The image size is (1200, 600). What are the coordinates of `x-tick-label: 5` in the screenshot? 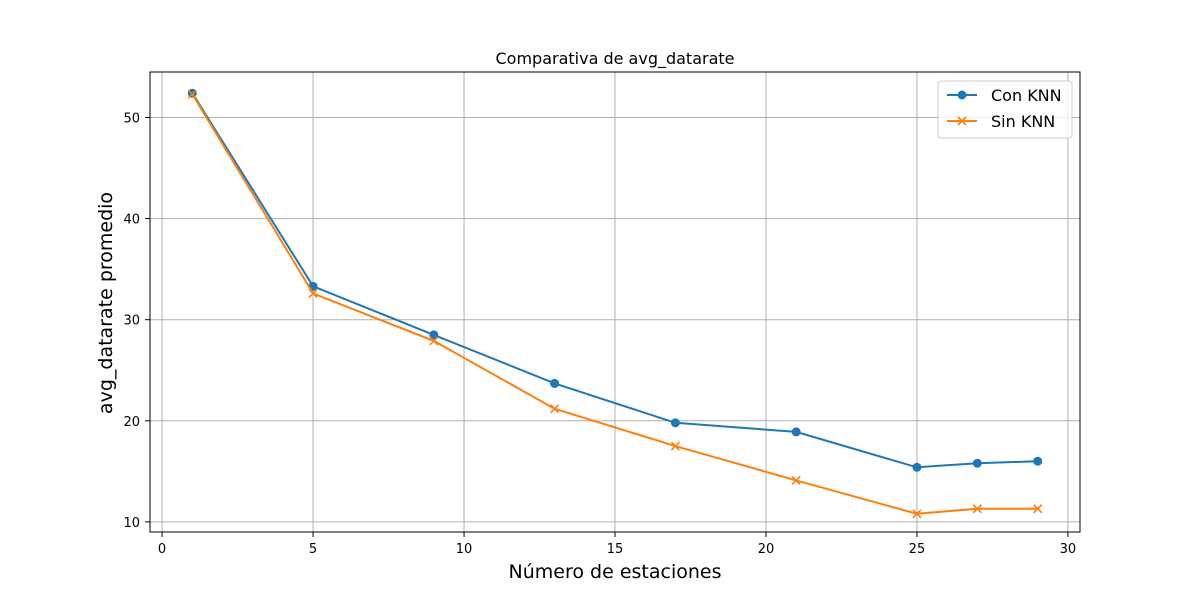 It's located at (313, 549).